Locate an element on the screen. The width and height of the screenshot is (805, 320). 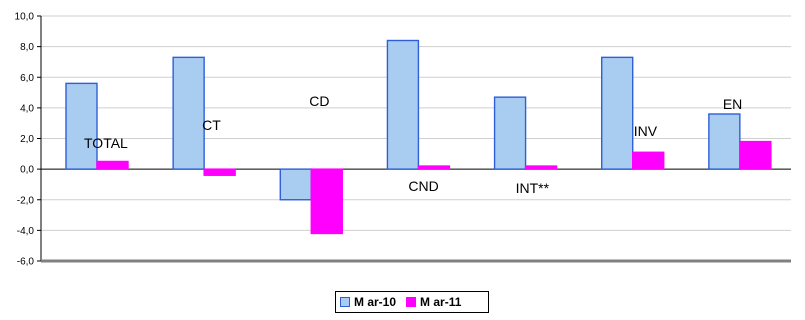
legend-label-series-2: M ar-11 is located at coordinates (441, 302).